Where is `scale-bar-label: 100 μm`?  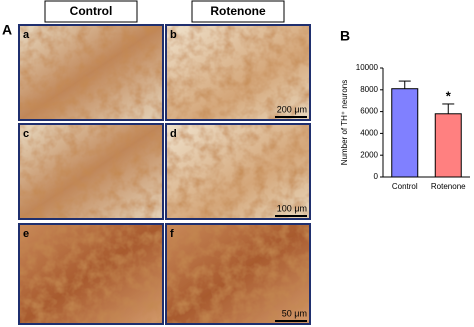
scale-bar-label: 100 μm is located at coordinates (292, 208).